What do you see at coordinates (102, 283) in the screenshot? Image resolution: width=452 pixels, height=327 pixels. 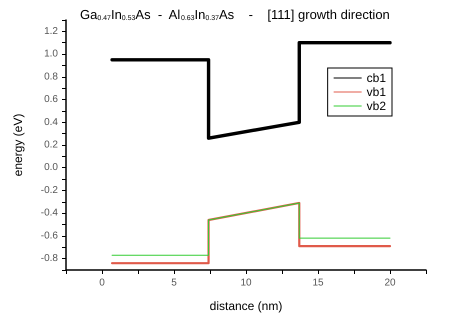 I see `x-tick-label: 0` at bounding box center [102, 283].